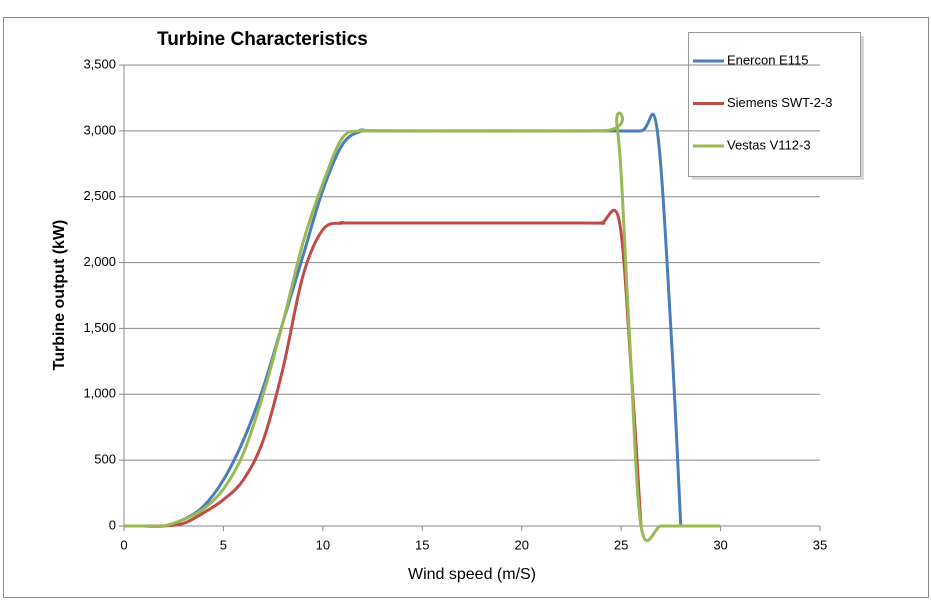 This screenshot has width=931, height=605. What do you see at coordinates (123, 544) in the screenshot?
I see `x-tick-label: 0` at bounding box center [123, 544].